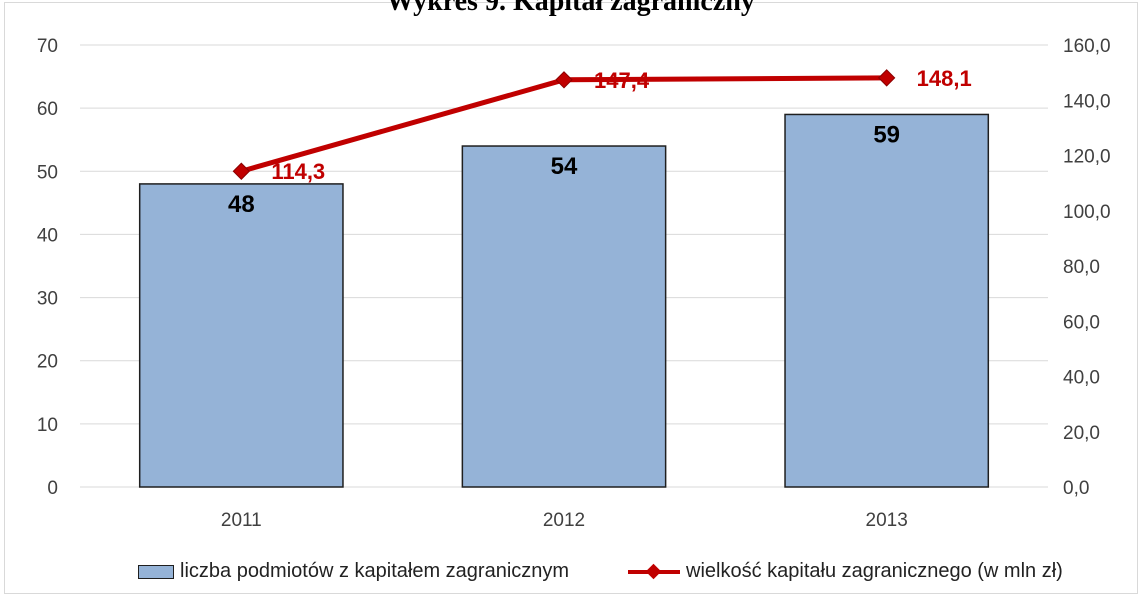 The width and height of the screenshot is (1141, 596). Describe the element at coordinates (47, 235) in the screenshot. I see `y-left-tick-label: 40` at that location.